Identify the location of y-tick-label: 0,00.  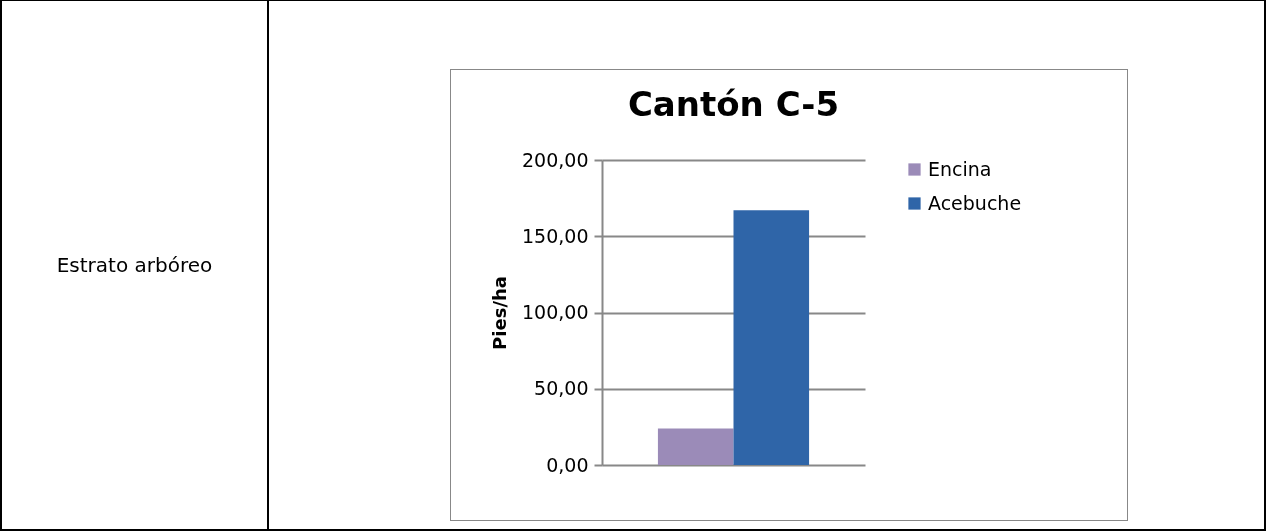
(567, 464).